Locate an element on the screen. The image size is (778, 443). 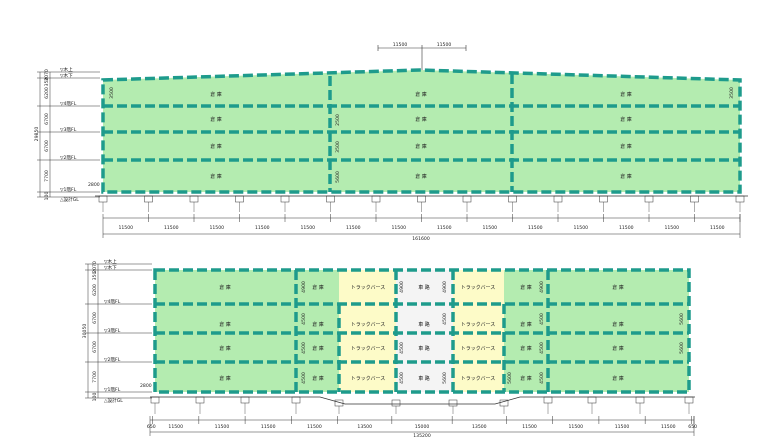
room-label-ramp: 車 路 is located at coordinates (424, 348).